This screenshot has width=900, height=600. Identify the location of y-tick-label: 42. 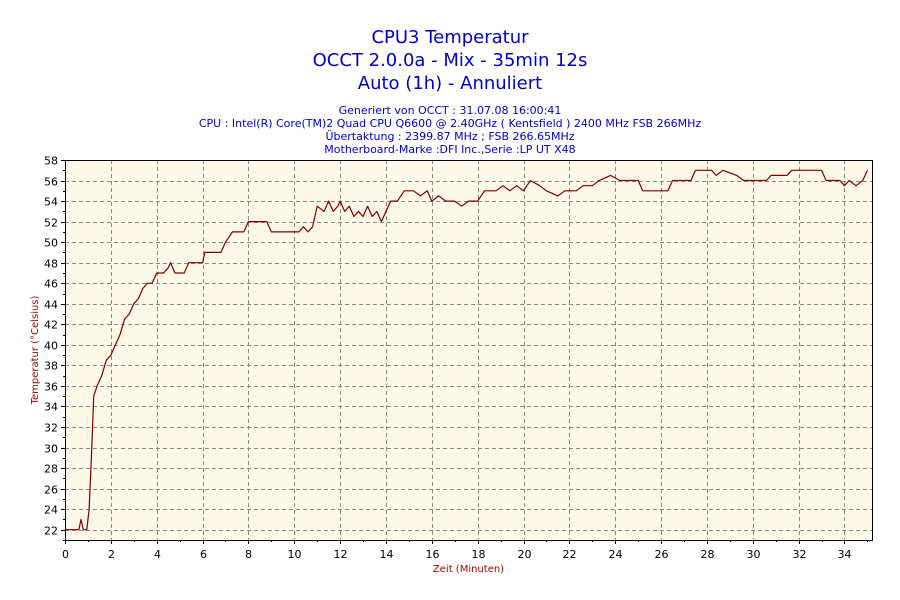
(51, 325).